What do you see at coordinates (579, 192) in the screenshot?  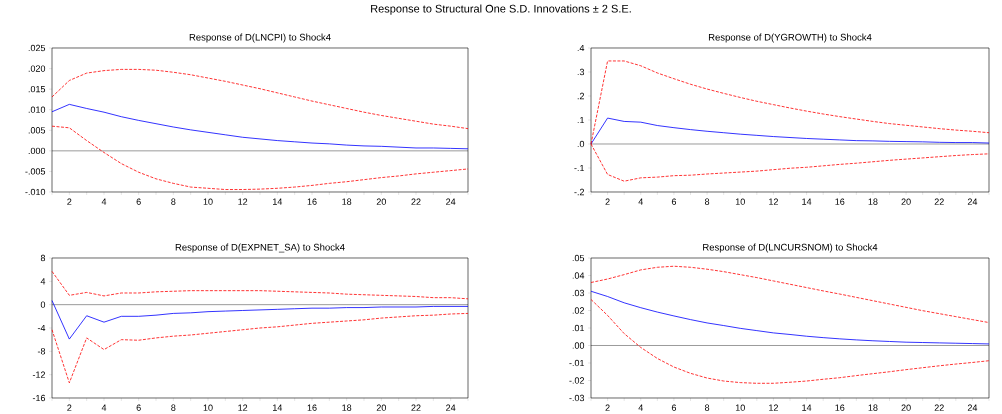 I see `y-tick-label: -.2` at bounding box center [579, 192].